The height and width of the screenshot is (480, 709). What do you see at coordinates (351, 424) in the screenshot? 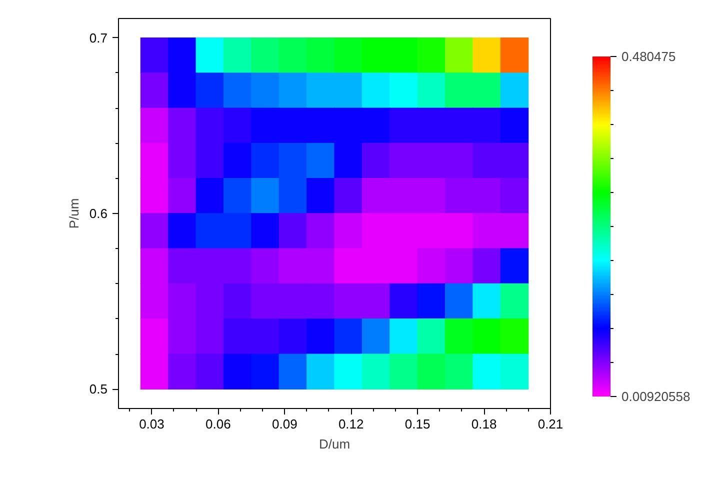
I see `x-tick-label: 0.12` at bounding box center [351, 424].